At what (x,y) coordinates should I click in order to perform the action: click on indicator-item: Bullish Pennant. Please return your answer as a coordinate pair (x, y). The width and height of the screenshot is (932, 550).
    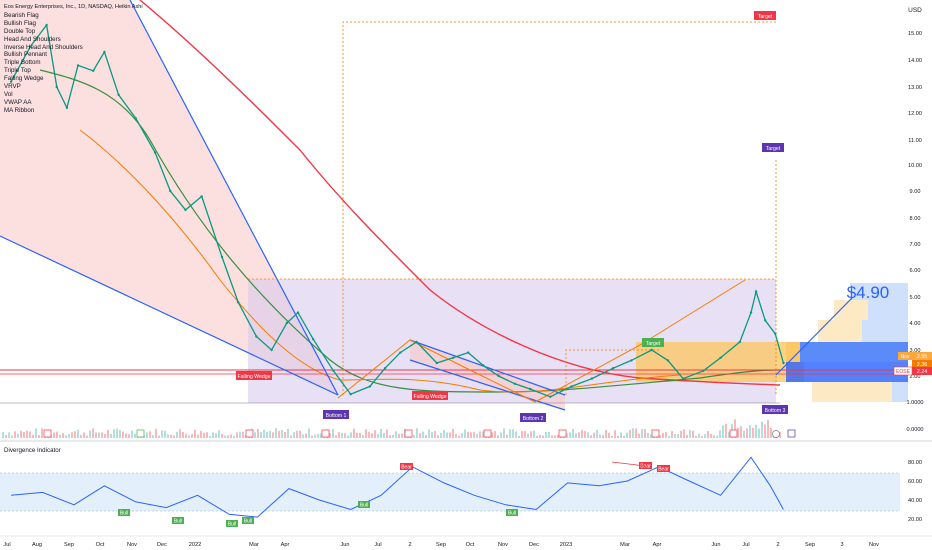
    Looking at the image, I should click on (25, 55).